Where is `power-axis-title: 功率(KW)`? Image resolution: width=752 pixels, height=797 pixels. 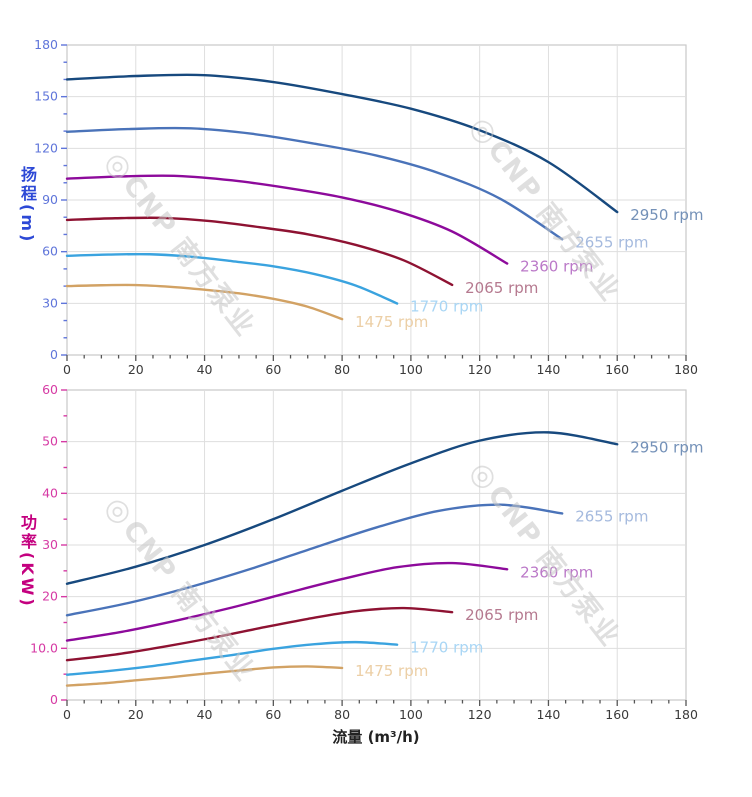
power-axis-title: 功率(KW) is located at coordinates (27, 561).